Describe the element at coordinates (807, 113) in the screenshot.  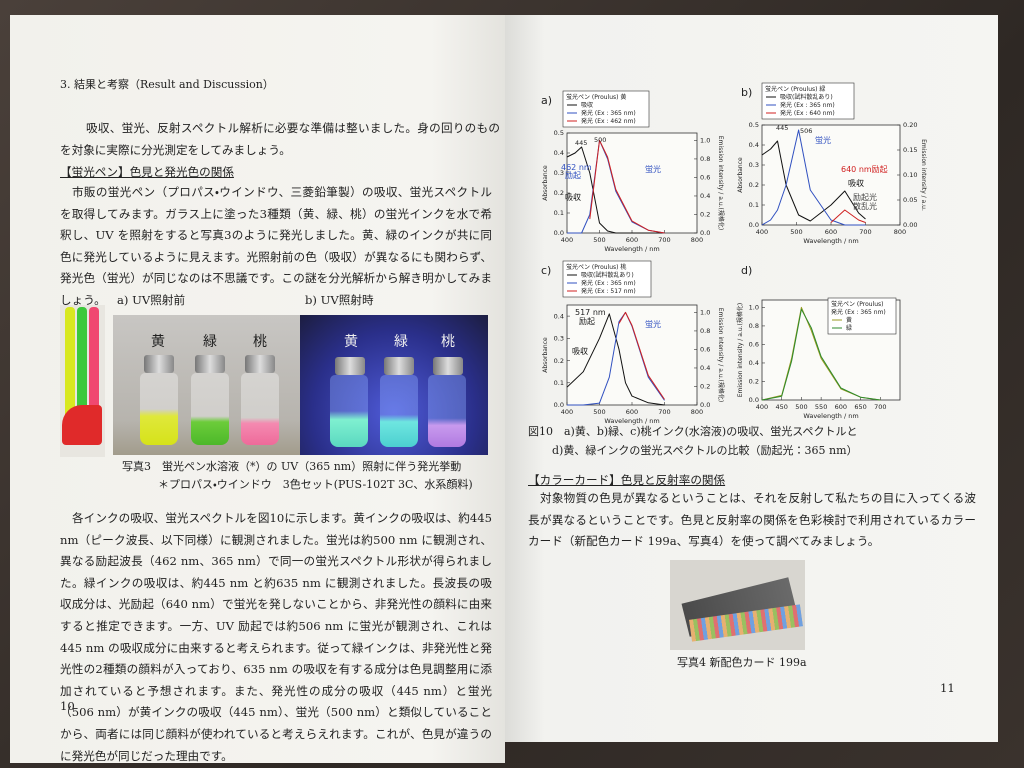
I see `legend-entry: 発光 (Ex : 640 nm)` at that location.